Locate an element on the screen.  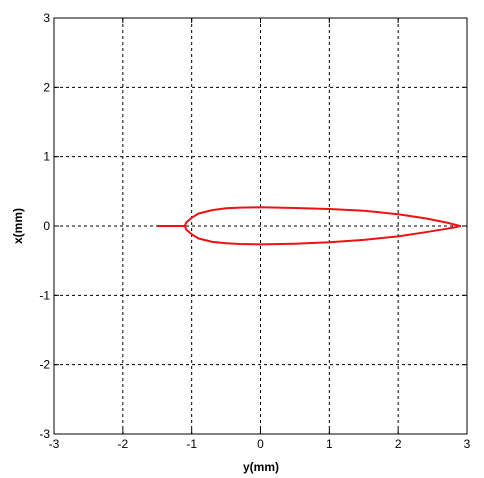
x-tick-label: -1 is located at coordinates (191, 444).